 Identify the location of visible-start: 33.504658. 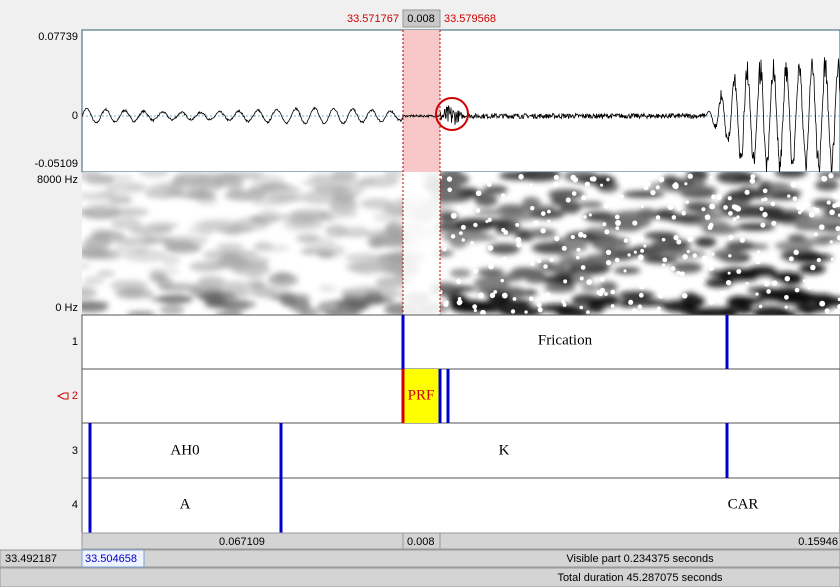
(111, 559).